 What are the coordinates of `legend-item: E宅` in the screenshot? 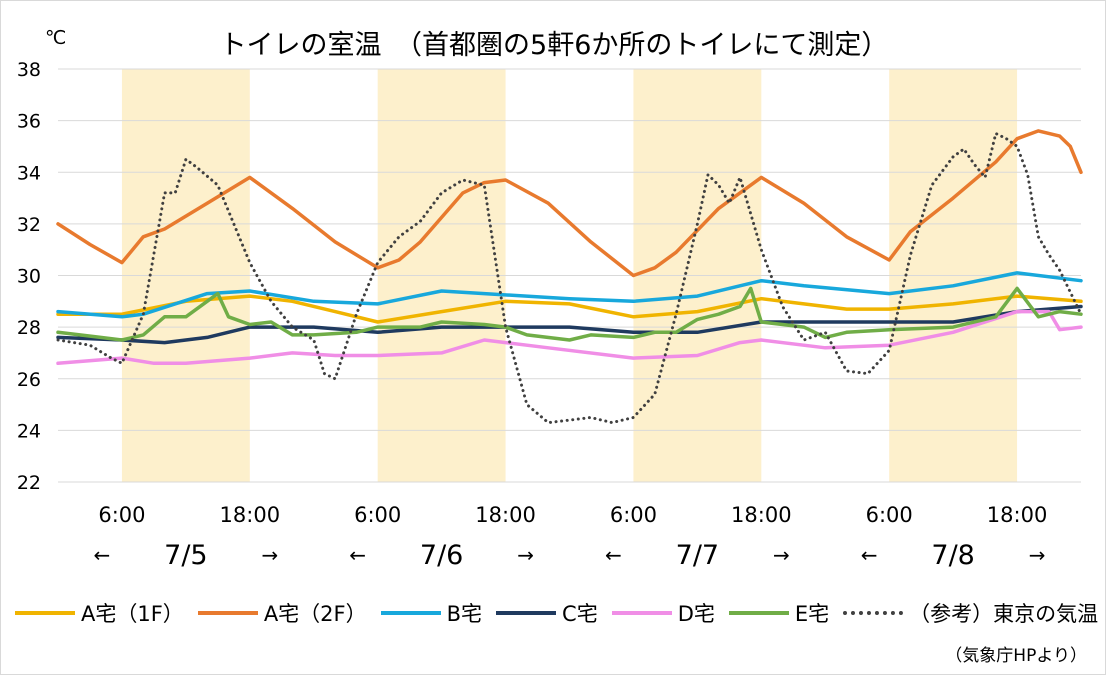 It's located at (779, 613).